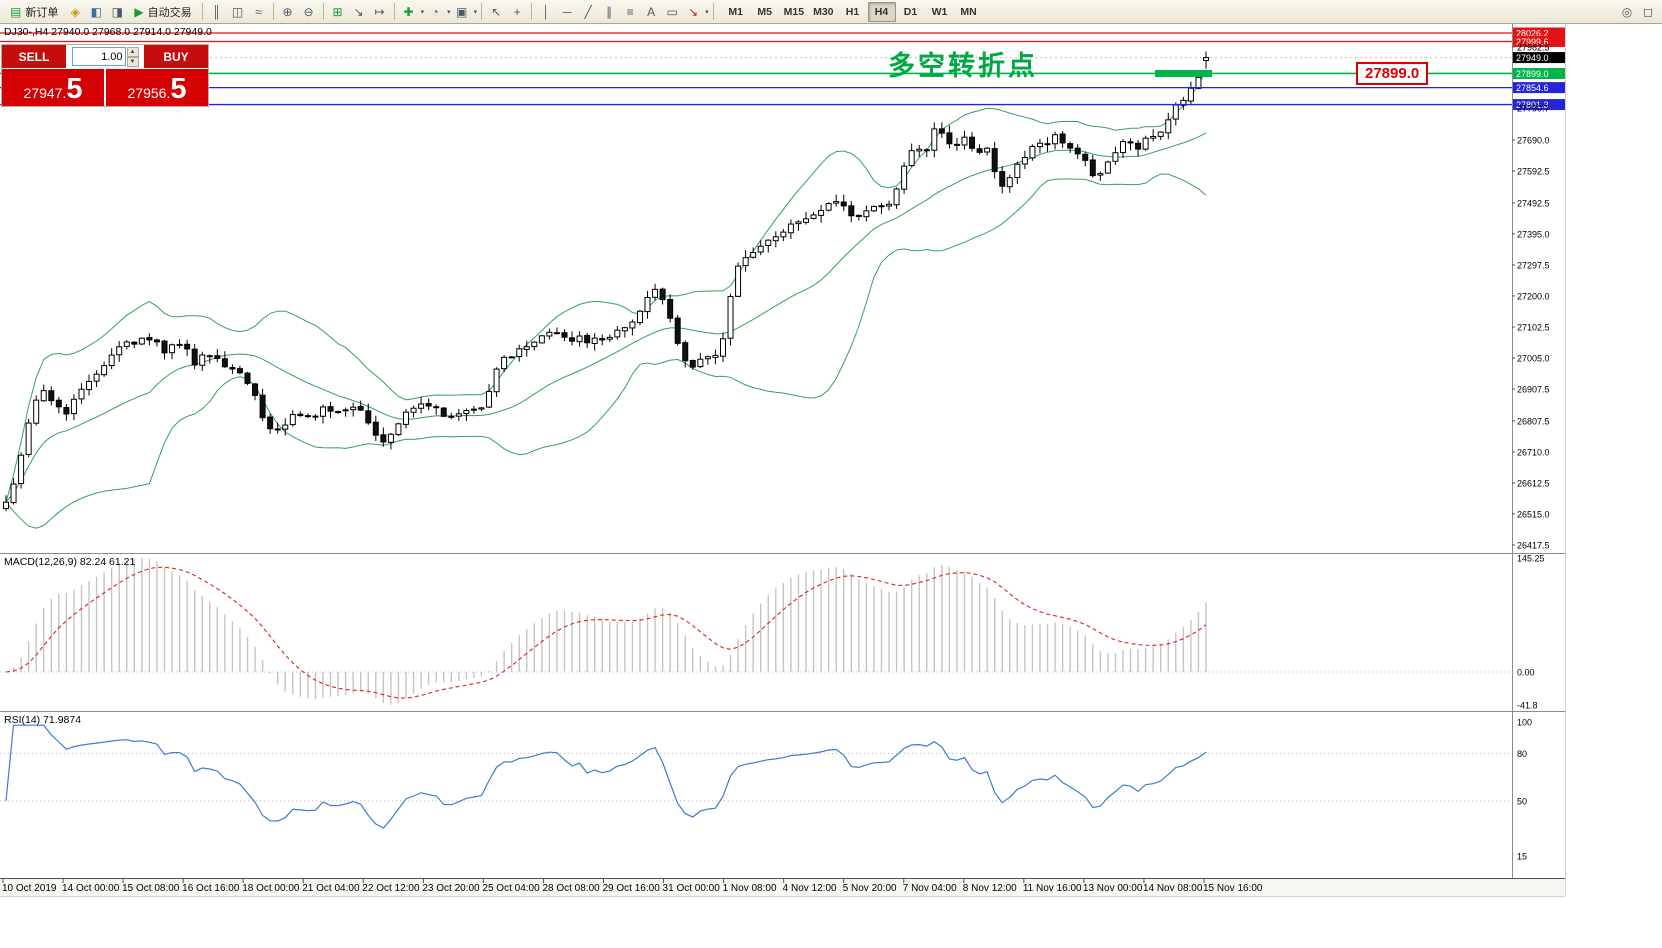 This screenshot has width=1662, height=948. What do you see at coordinates (1533, 296) in the screenshot?
I see `svg-text: 27200.0` at bounding box center [1533, 296].